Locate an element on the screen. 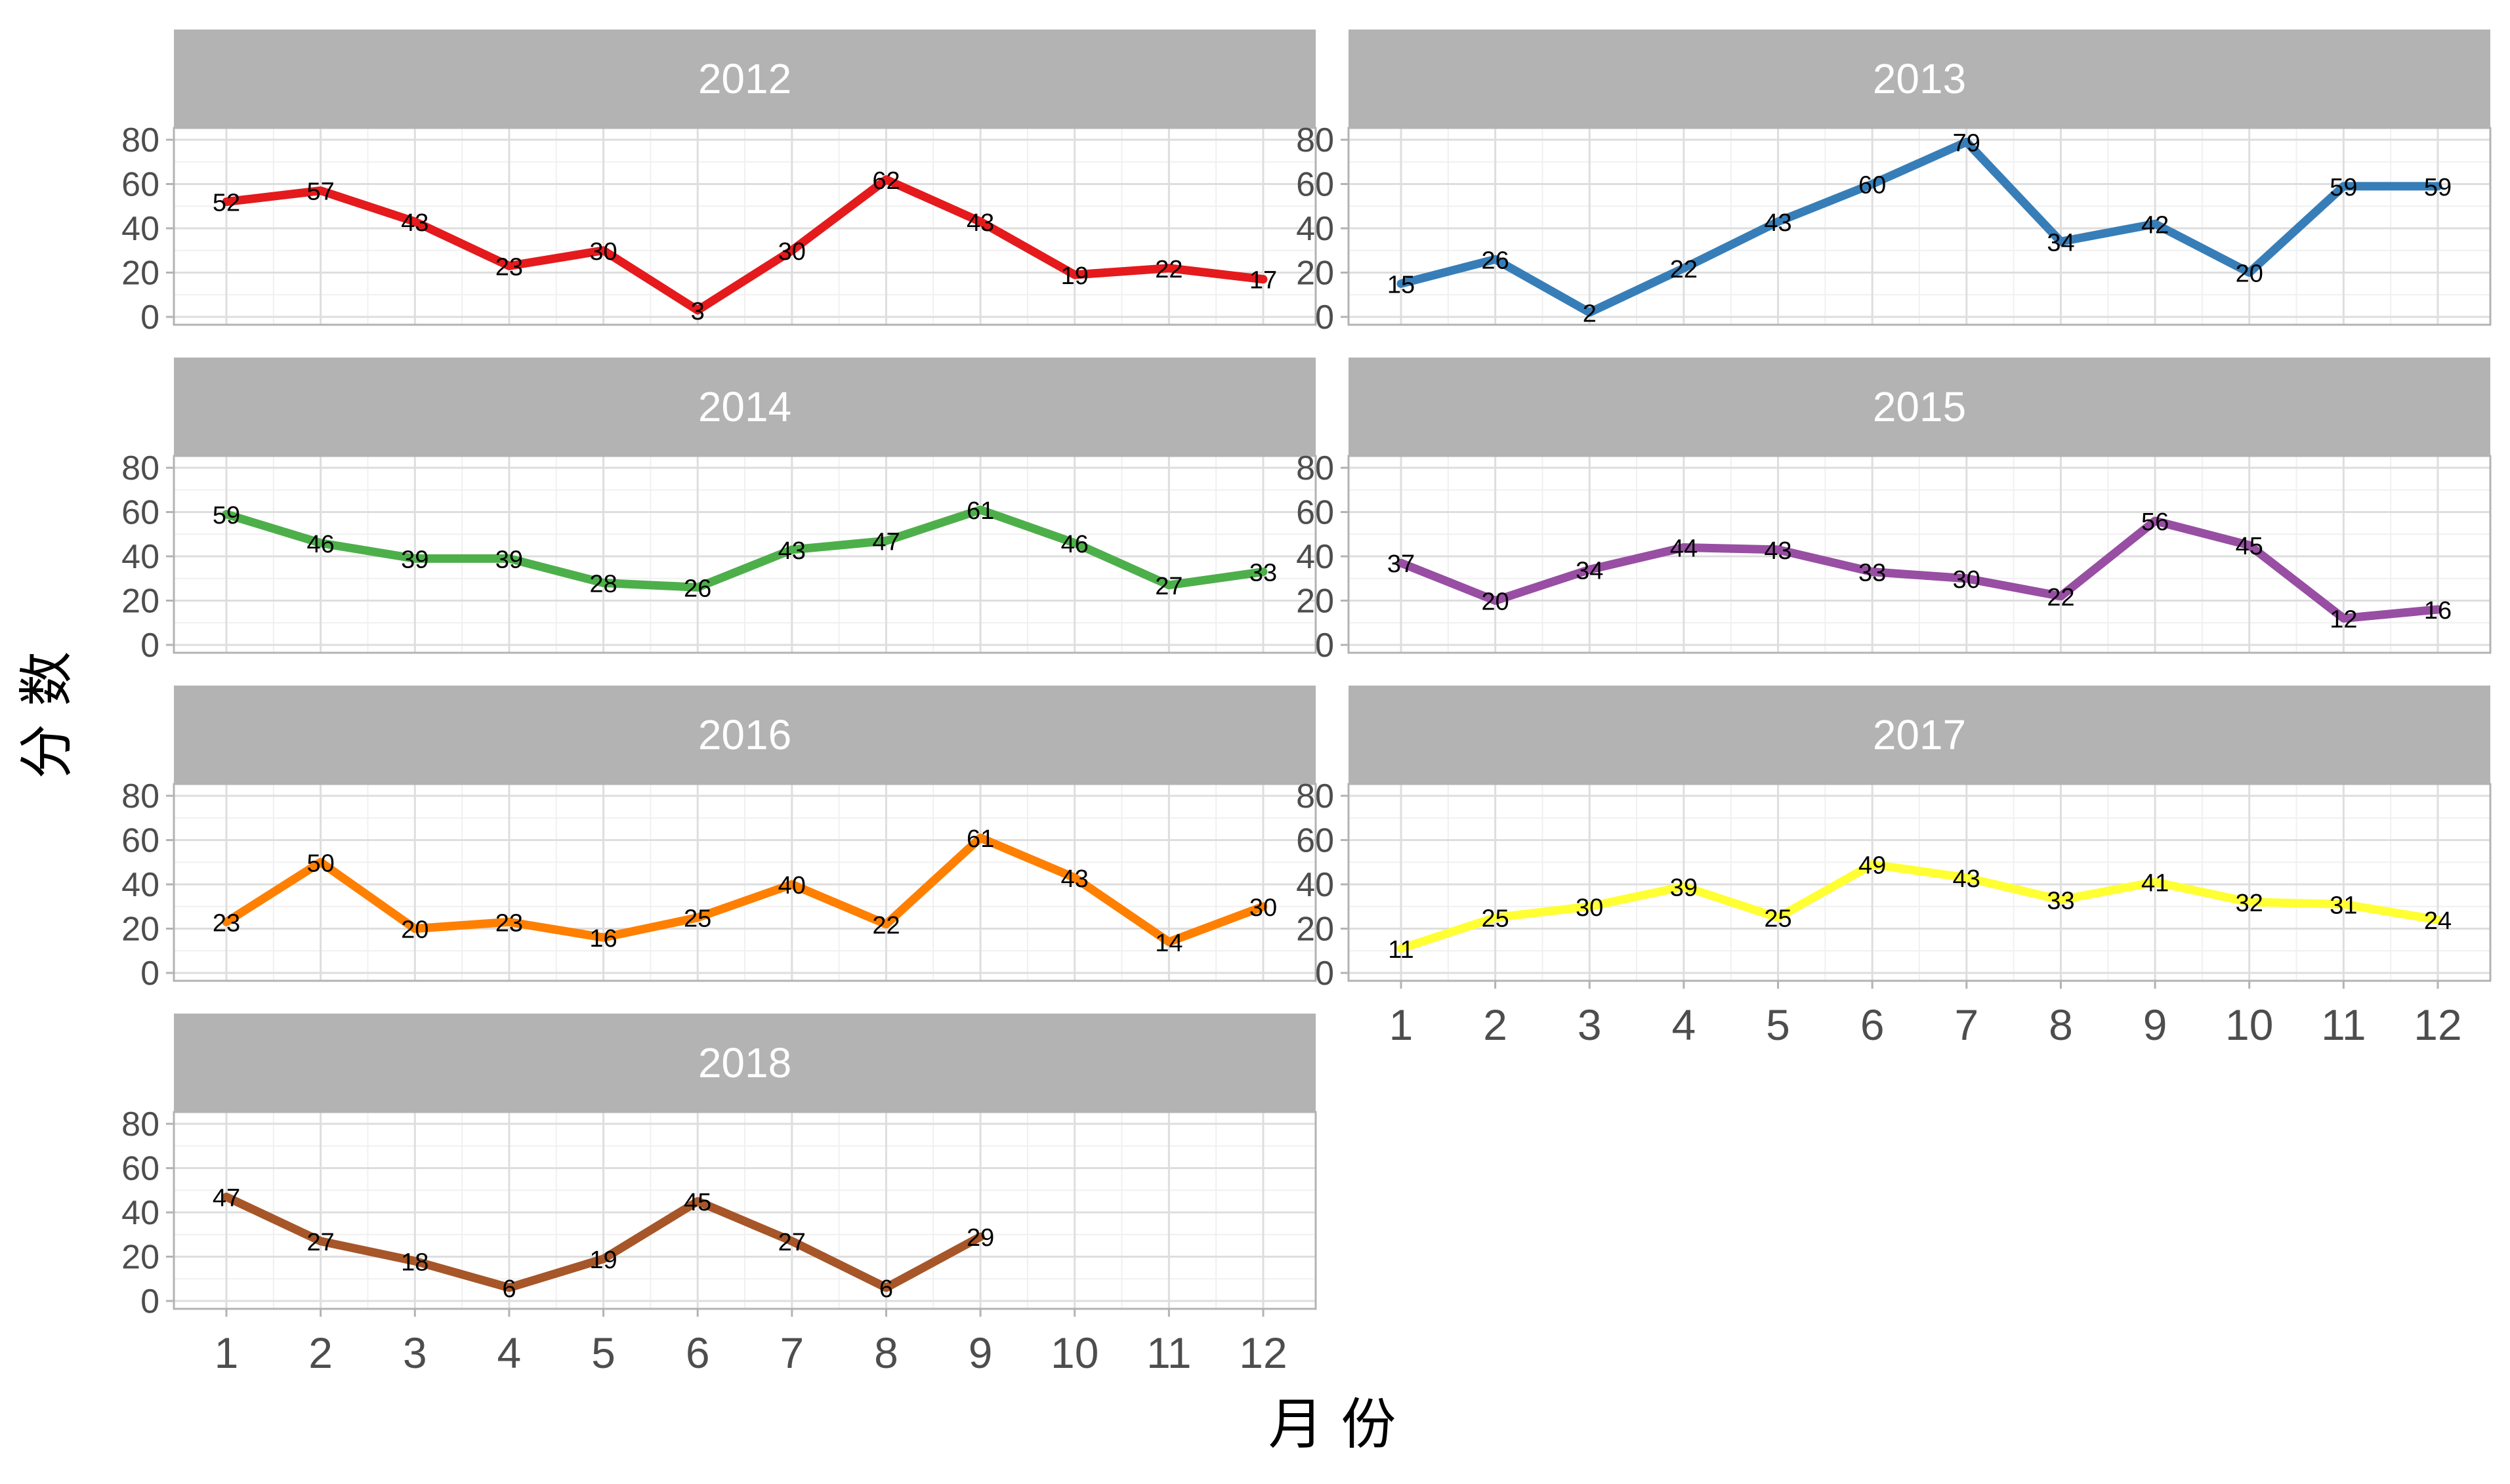  x-tick-label: 8 is located at coordinates (886, 1353).